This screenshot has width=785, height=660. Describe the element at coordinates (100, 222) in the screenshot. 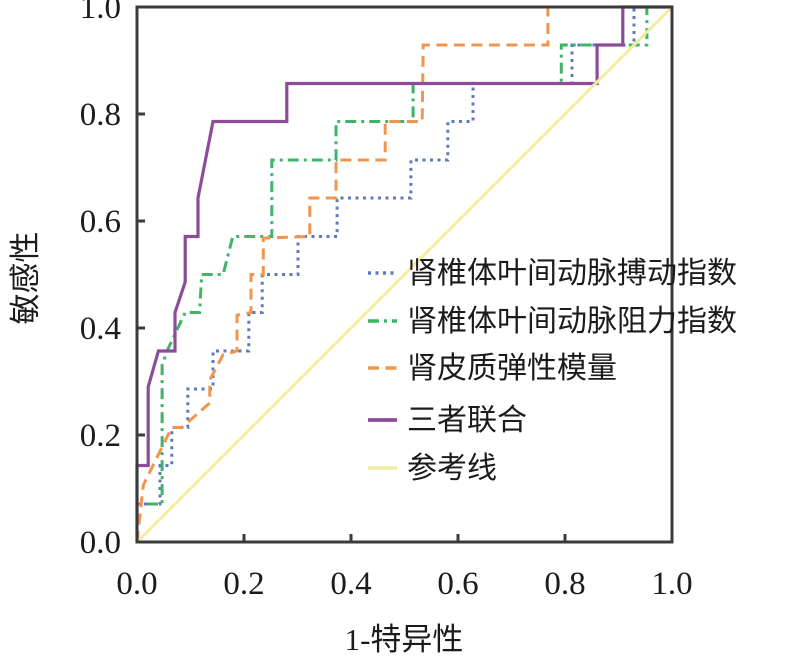

I see `y-tick-label: 0.6` at that location.